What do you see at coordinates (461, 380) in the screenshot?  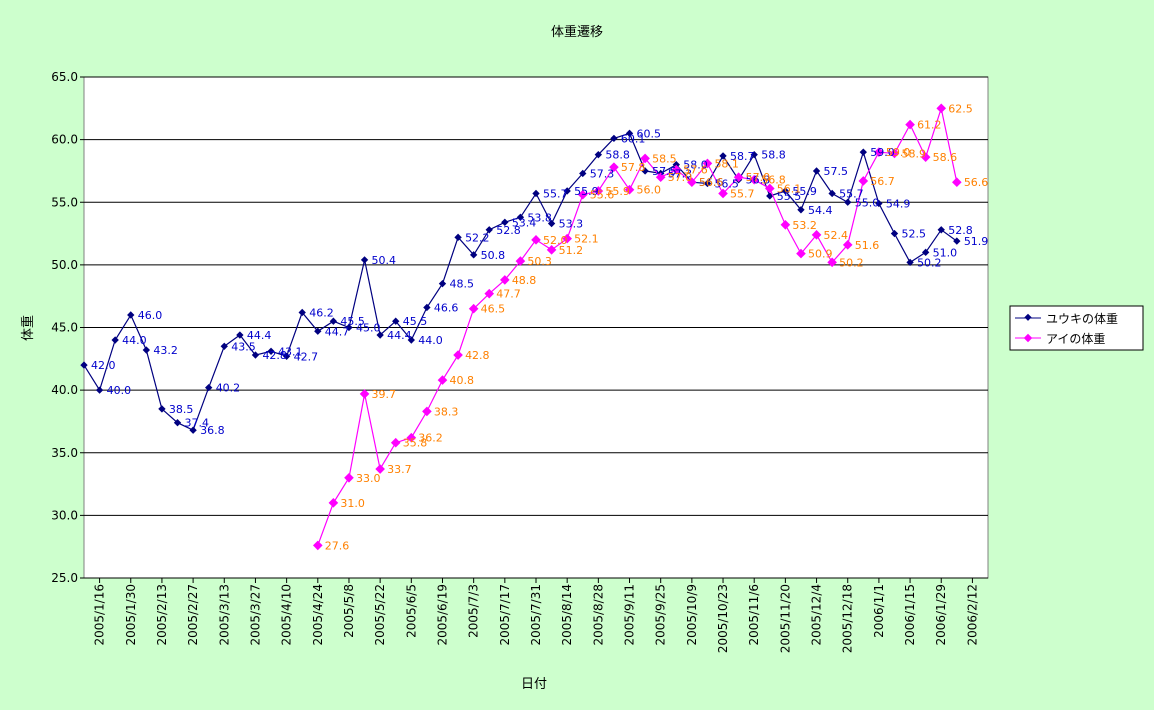 I see `data-label: 40.8` at bounding box center [461, 380].